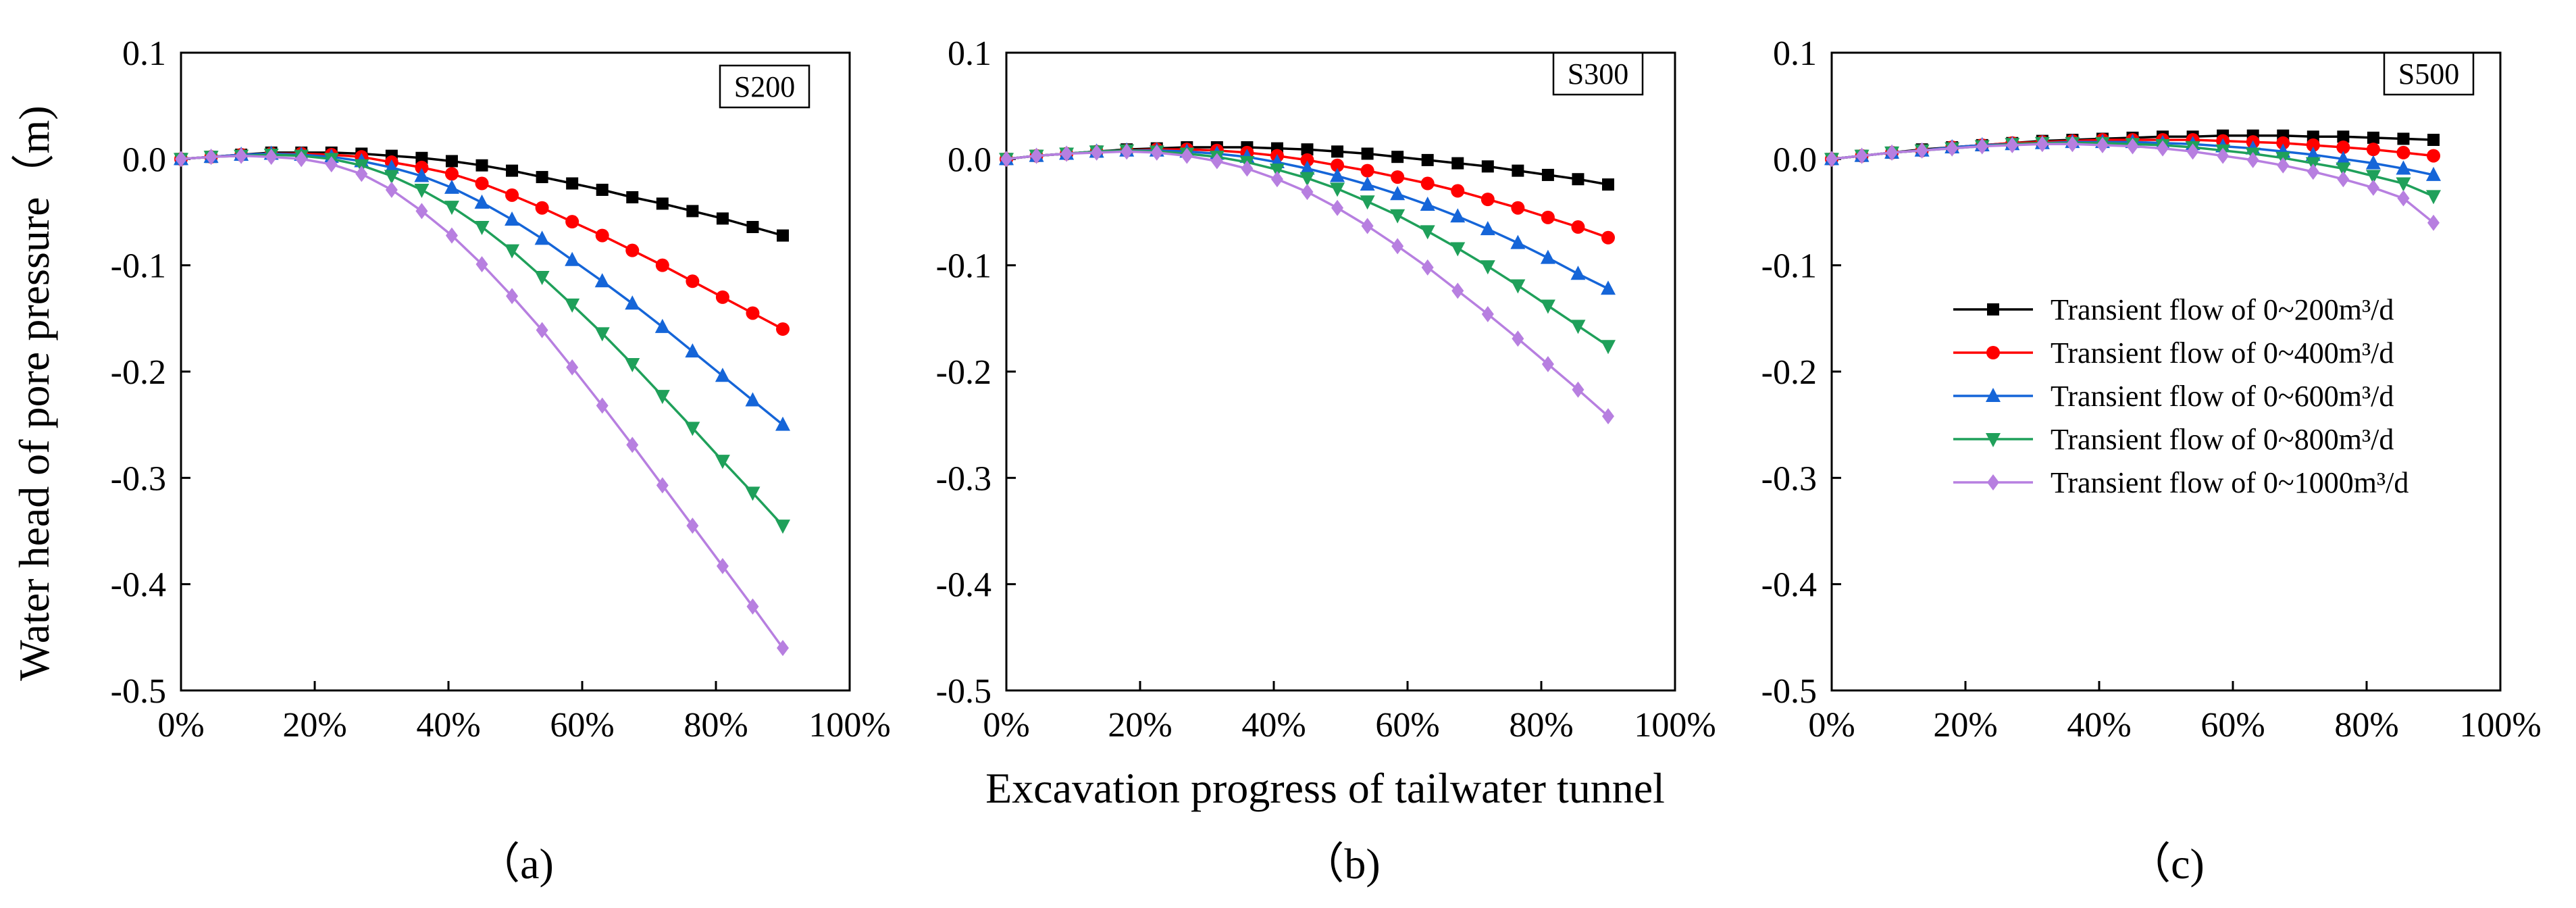 This screenshot has width=2576, height=908. What do you see at coordinates (1965, 726) in the screenshot?
I see `x-tick-label: 20%` at bounding box center [1965, 726].